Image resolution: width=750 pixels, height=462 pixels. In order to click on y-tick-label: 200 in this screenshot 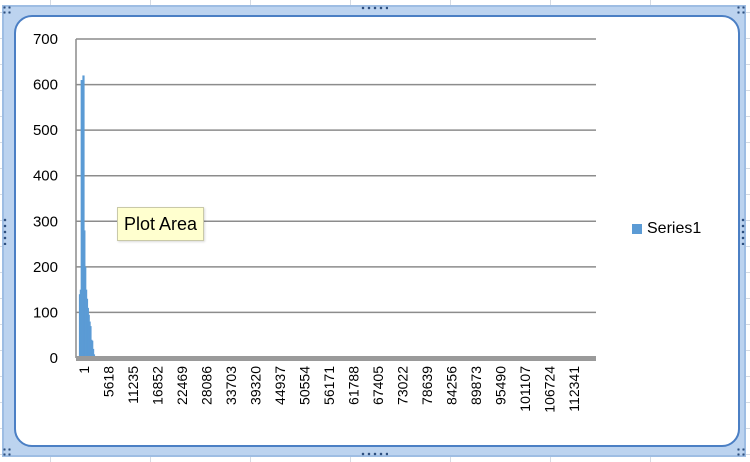, I will do `click(45, 267)`.